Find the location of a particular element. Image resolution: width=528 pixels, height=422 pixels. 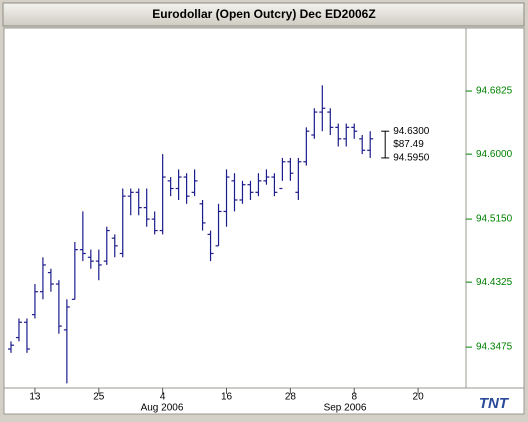

x-tick-label: 8 is located at coordinates (354, 397).